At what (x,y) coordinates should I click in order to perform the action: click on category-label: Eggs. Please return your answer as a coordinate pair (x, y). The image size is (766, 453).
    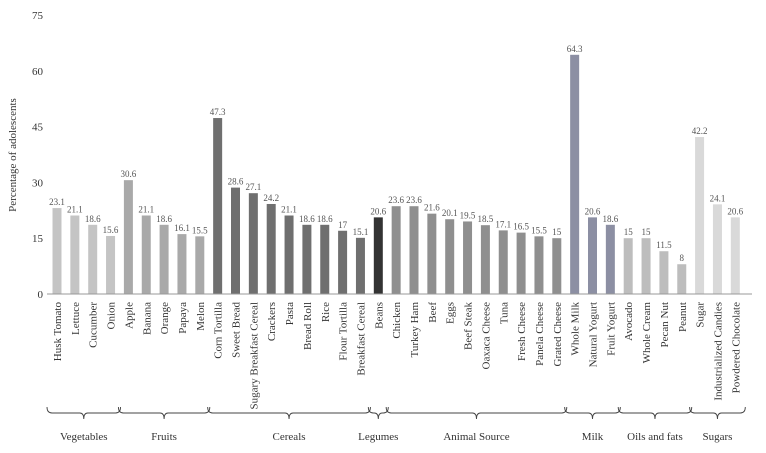
    Looking at the image, I should click on (451, 313).